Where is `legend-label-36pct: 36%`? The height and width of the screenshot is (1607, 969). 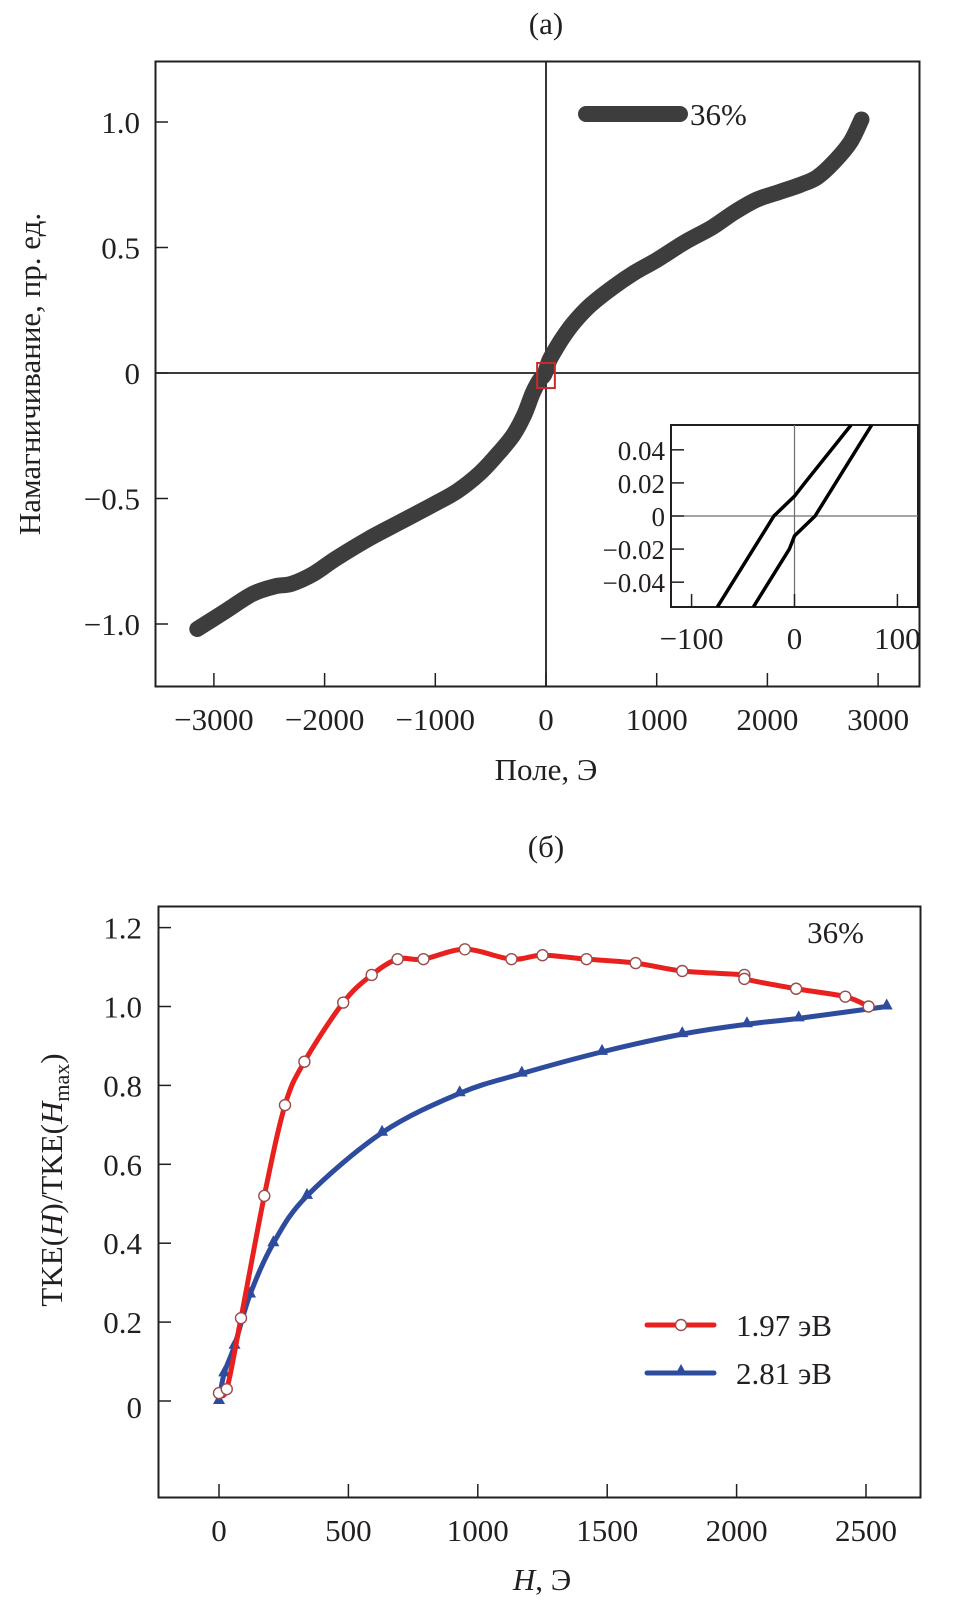
legend-label-36pct: 36% is located at coordinates (718, 114).